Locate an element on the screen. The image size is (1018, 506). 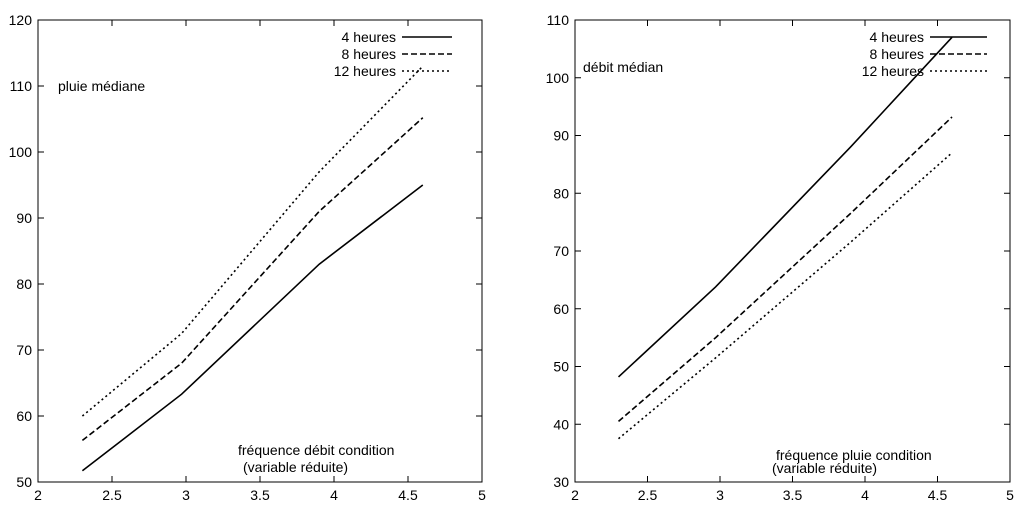
y-axis-label: débit médian is located at coordinates (623, 67).